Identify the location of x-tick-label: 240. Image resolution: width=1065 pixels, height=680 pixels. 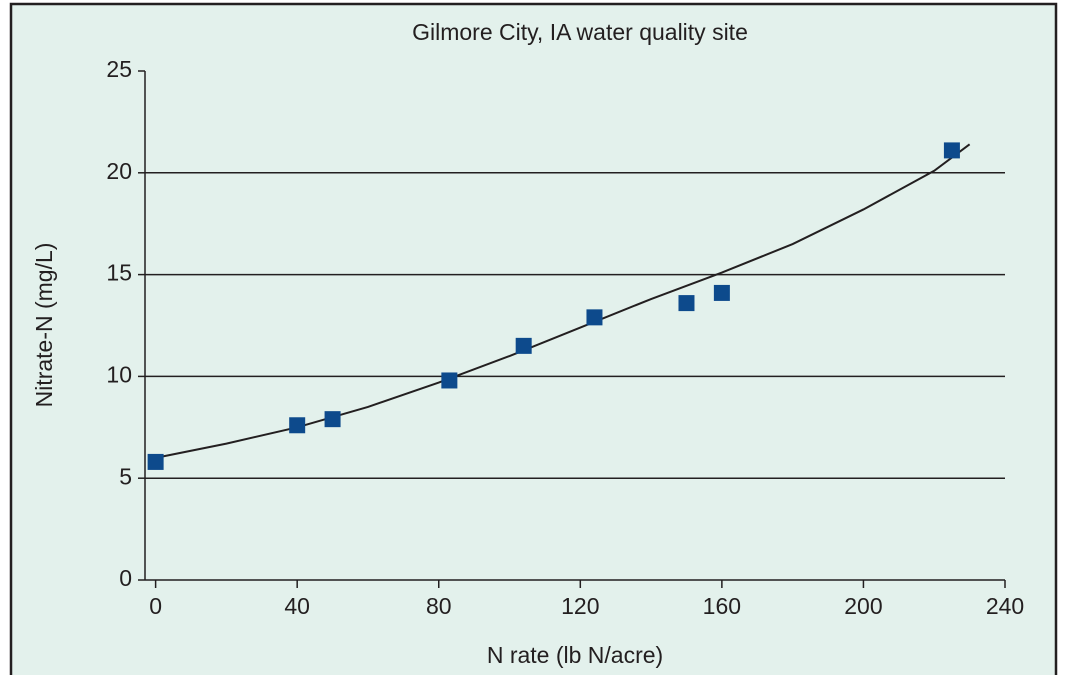
(1005, 606).